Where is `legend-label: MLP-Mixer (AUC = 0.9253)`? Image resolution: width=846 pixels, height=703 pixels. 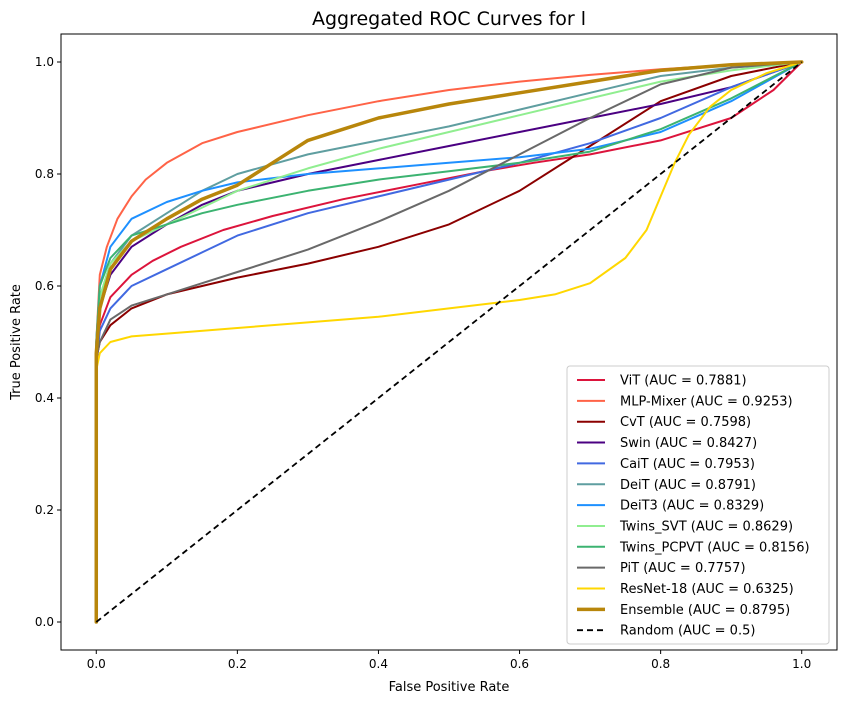 legend-label: MLP-Mixer (AUC = 0.9253) is located at coordinates (706, 401).